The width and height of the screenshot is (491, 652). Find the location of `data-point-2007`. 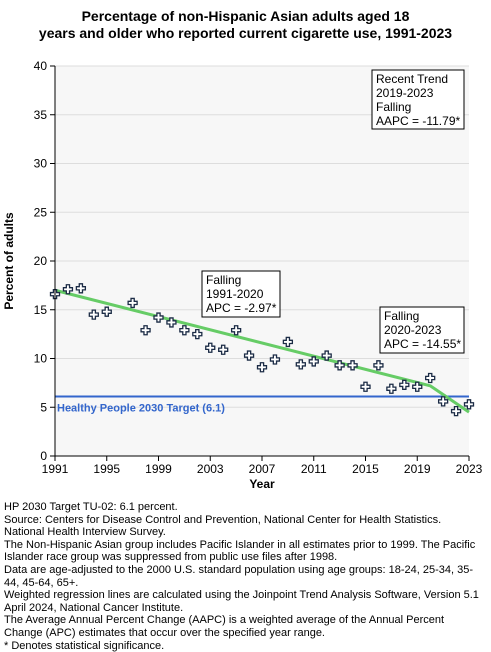

data-point-2007 is located at coordinates (262, 367).